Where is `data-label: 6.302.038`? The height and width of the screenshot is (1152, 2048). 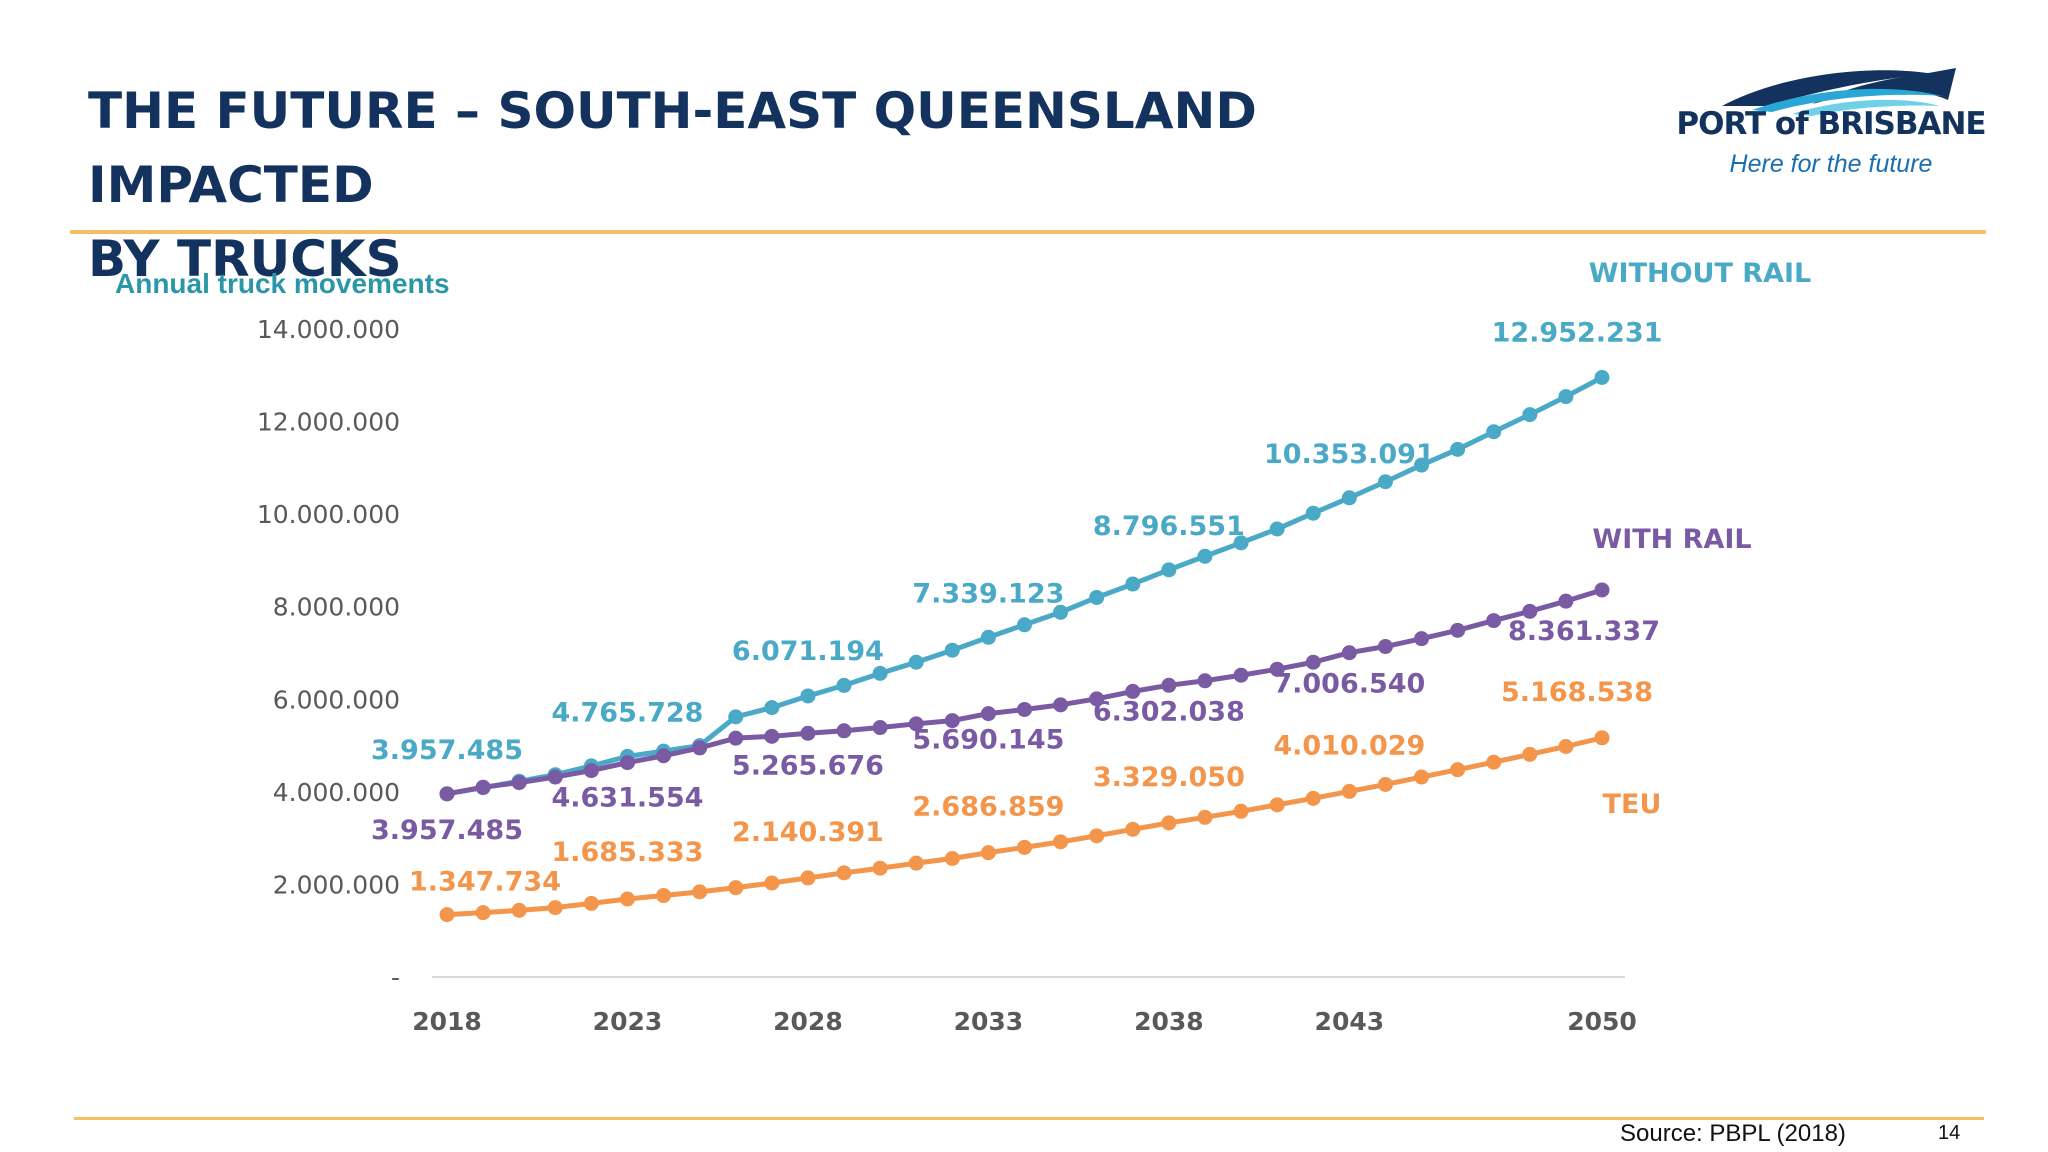 data-label: 6.302.038 is located at coordinates (1169, 711).